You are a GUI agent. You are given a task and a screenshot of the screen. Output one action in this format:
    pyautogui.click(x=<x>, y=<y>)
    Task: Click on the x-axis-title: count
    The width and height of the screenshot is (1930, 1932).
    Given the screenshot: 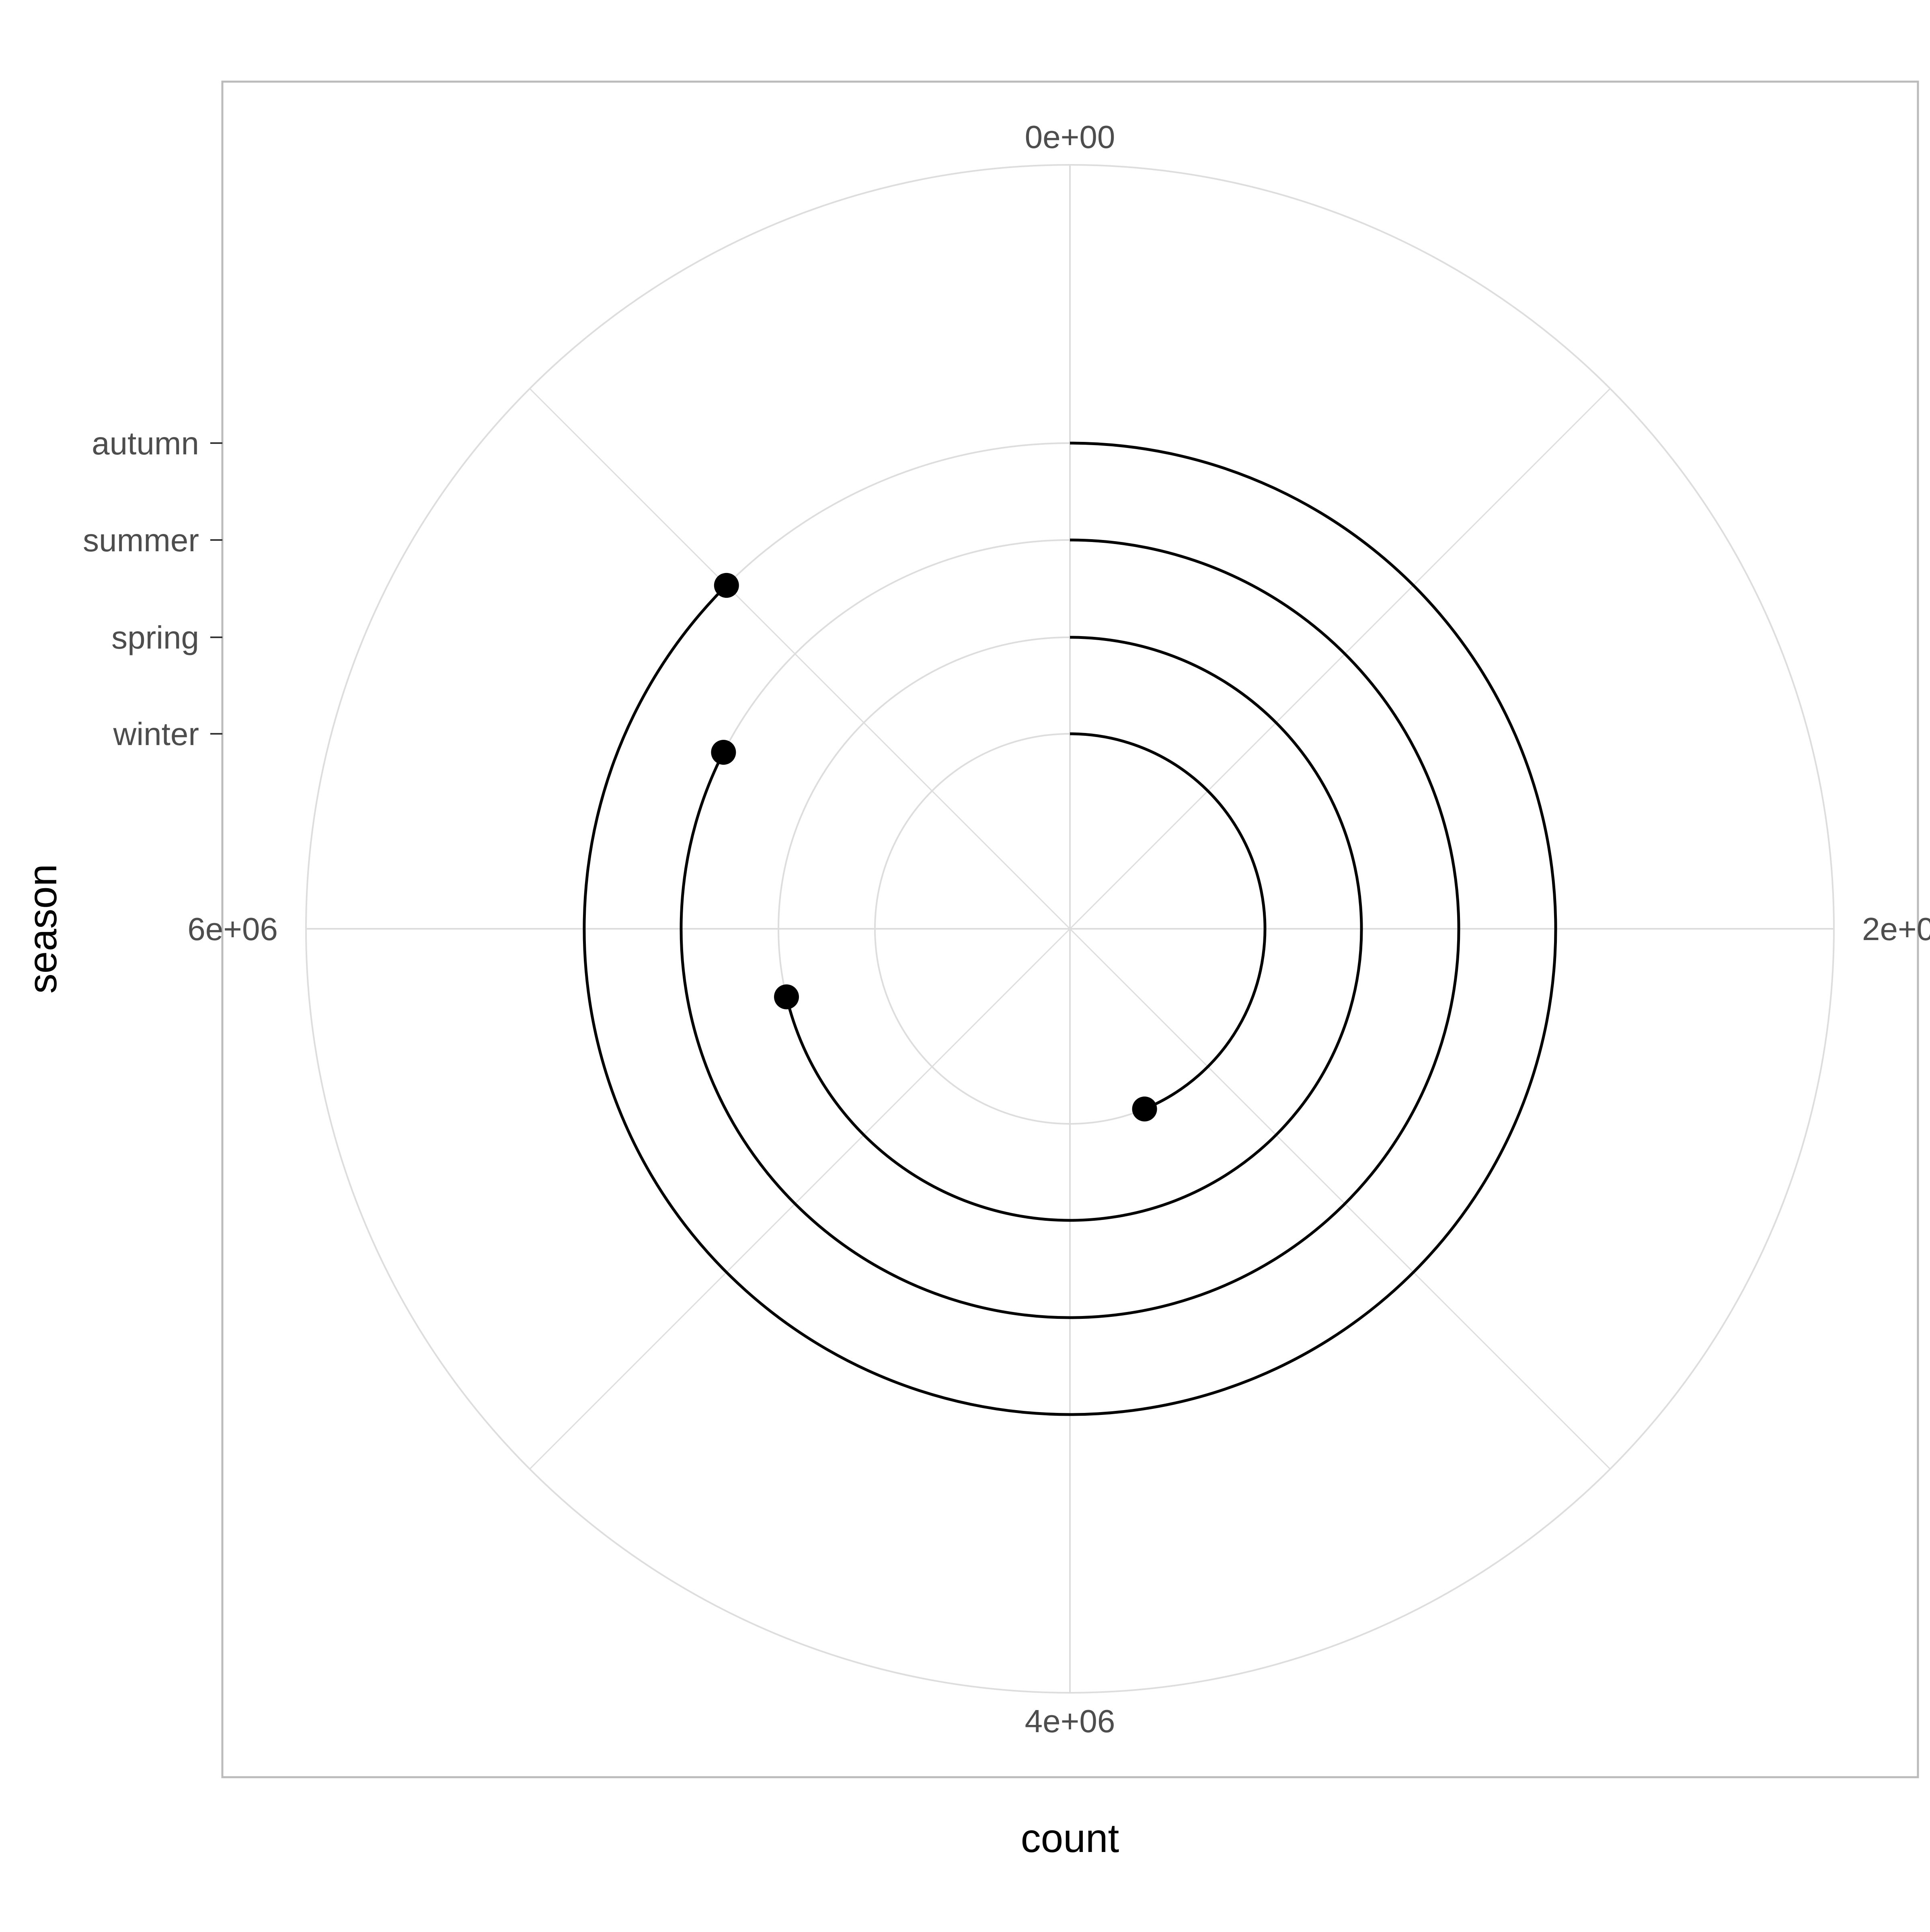 What is the action you would take?
    pyautogui.click(x=1070, y=1838)
    